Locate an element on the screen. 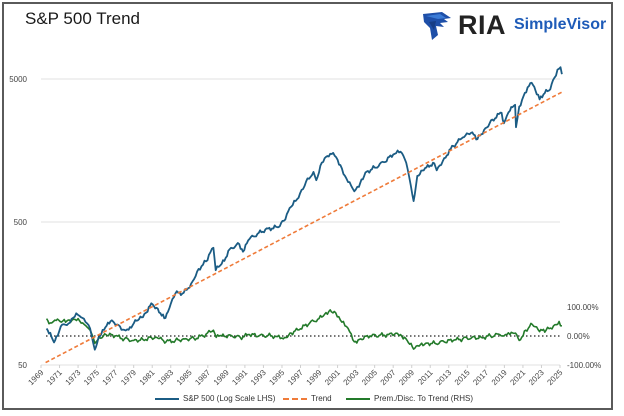 The image size is (624, 416). y-right-tick-label: 0.00% is located at coordinates (578, 336).